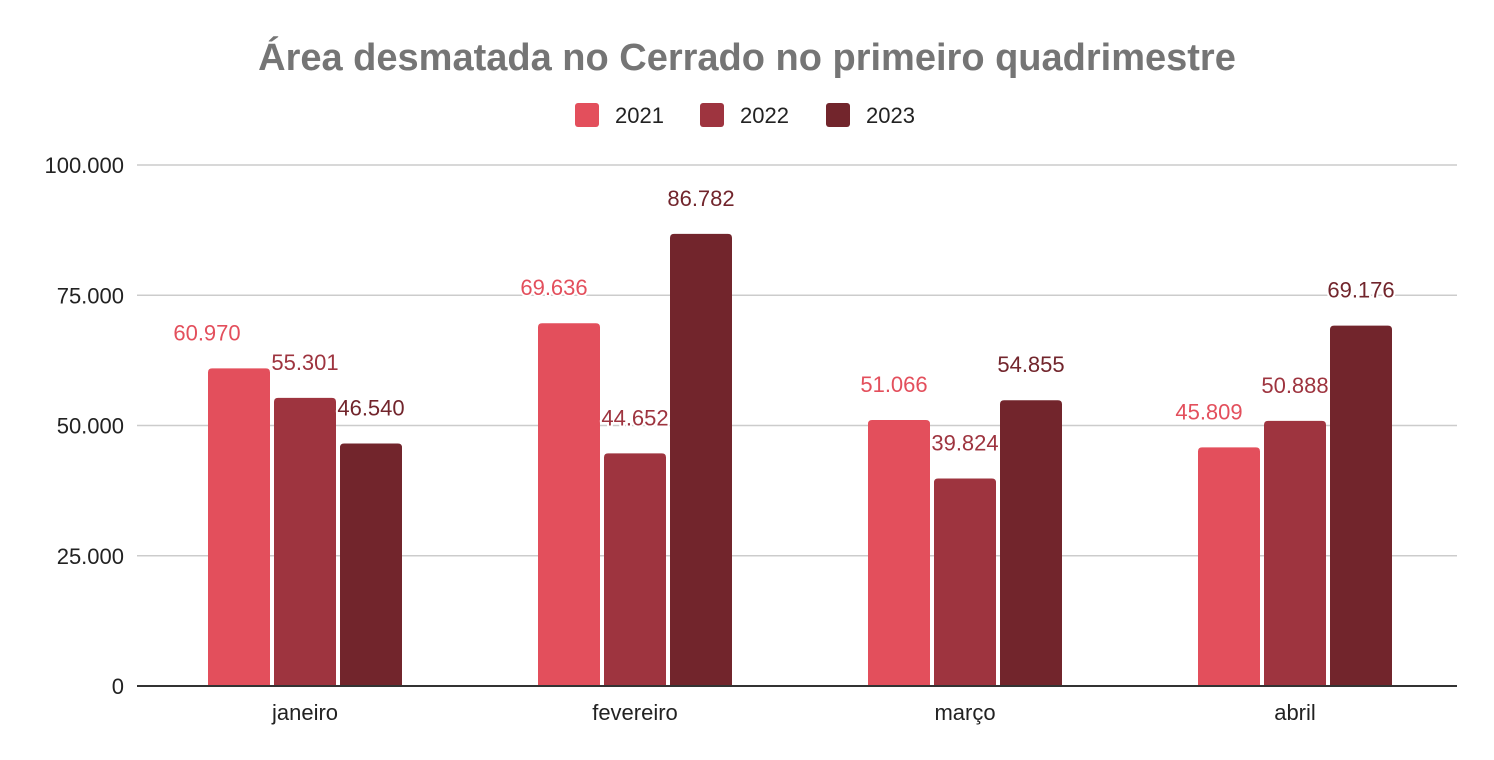  I want to click on bar-2023-fevereiro, so click(701, 459).